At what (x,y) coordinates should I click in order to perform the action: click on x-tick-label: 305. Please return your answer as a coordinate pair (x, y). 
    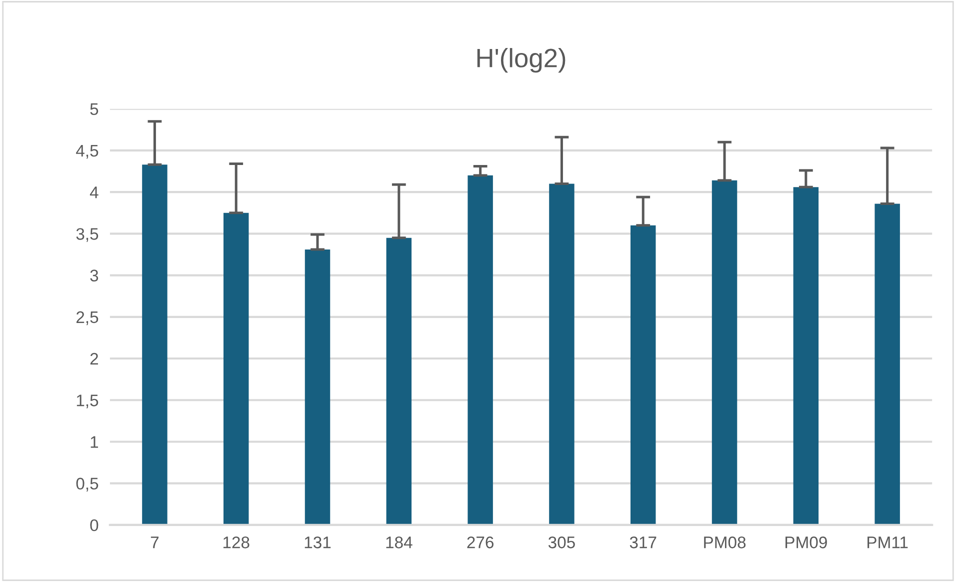
    Looking at the image, I should click on (561, 542).